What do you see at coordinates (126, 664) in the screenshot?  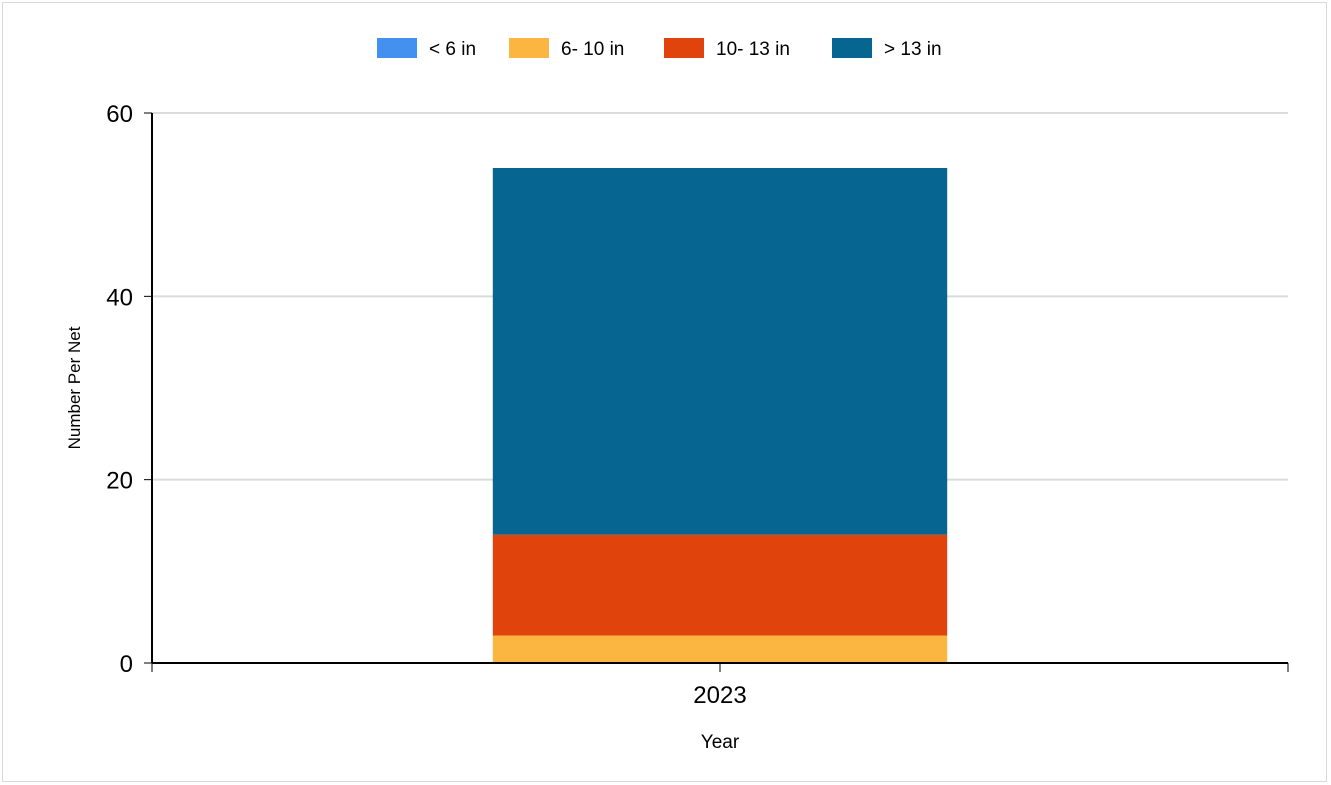 I see `y-tick-label: 0` at bounding box center [126, 664].